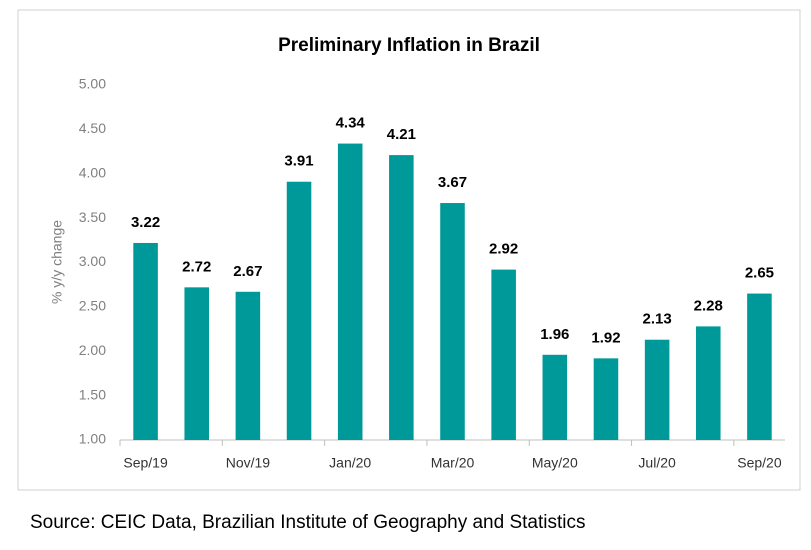 Image resolution: width=811 pixels, height=550 pixels. I want to click on data-label: 2.92, so click(503, 249).